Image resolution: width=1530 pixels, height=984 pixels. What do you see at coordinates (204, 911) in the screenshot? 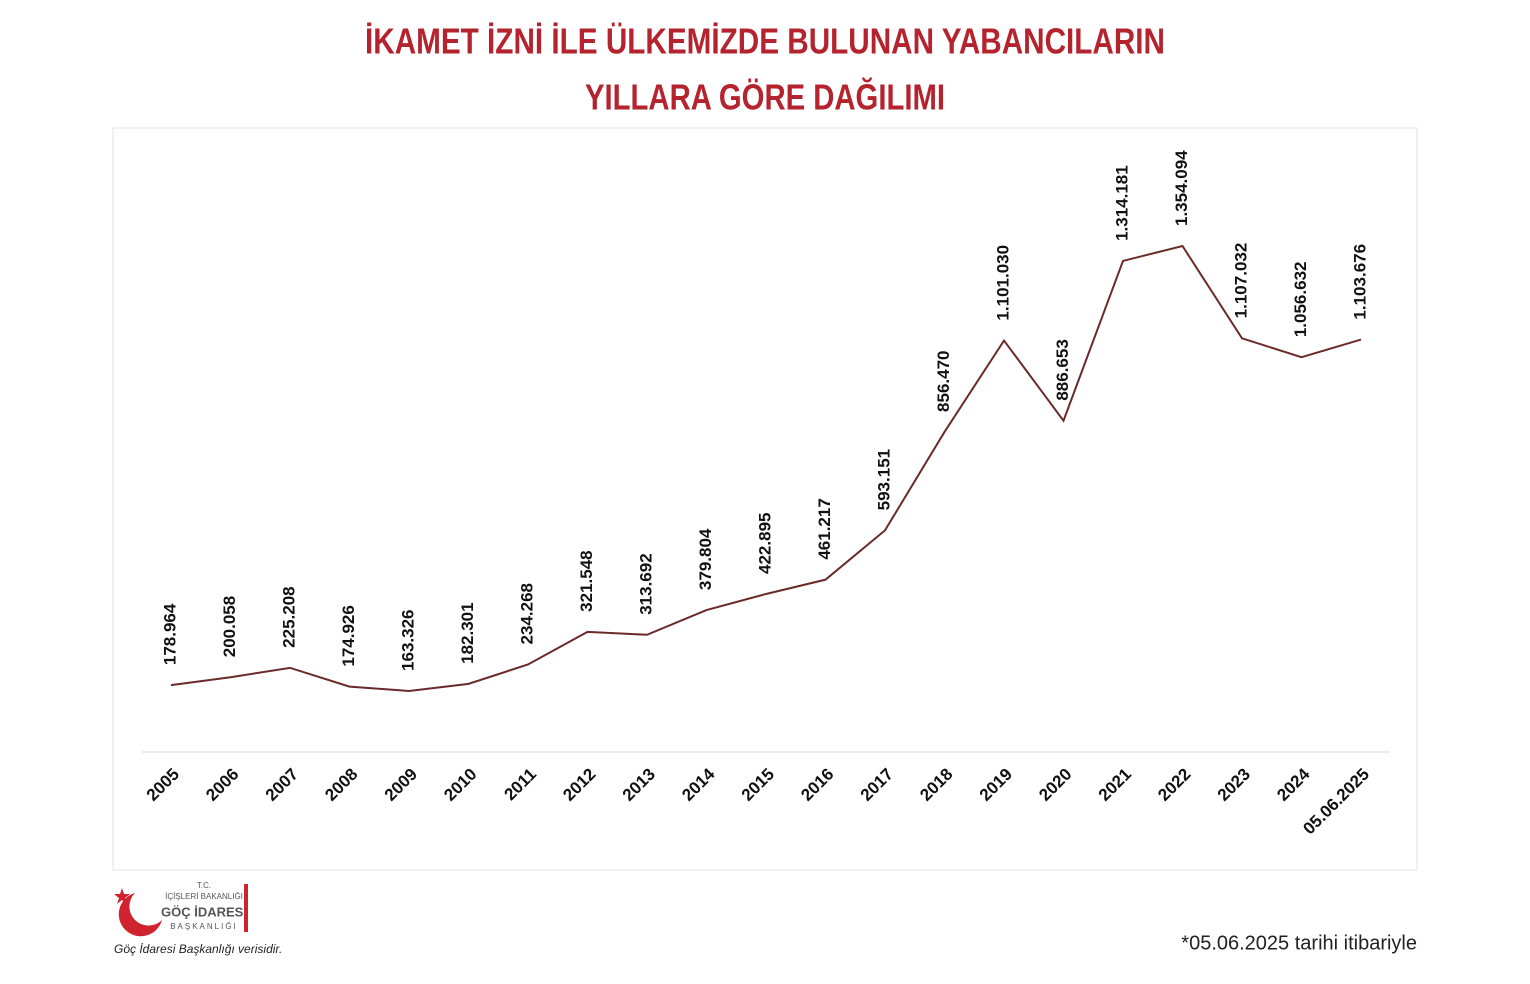
I see `logo-text: GÖÇ İDARESİ` at bounding box center [204, 911].